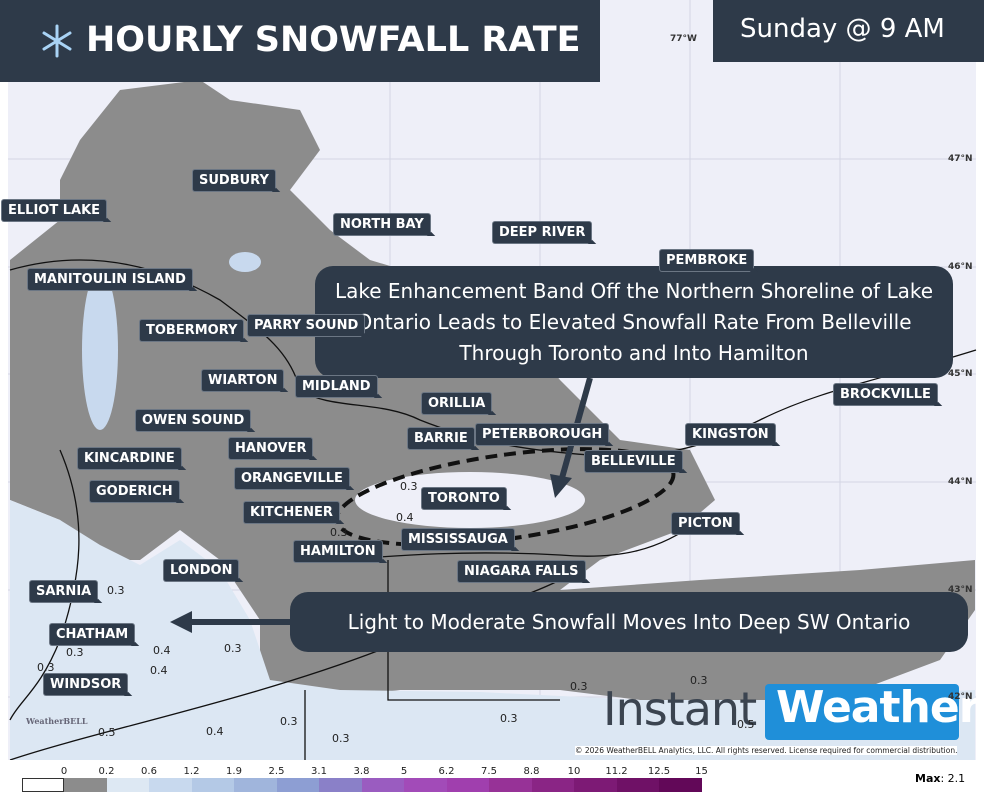 The height and width of the screenshot is (808, 984). I want to click on grid-label: 46°N, so click(960, 267).